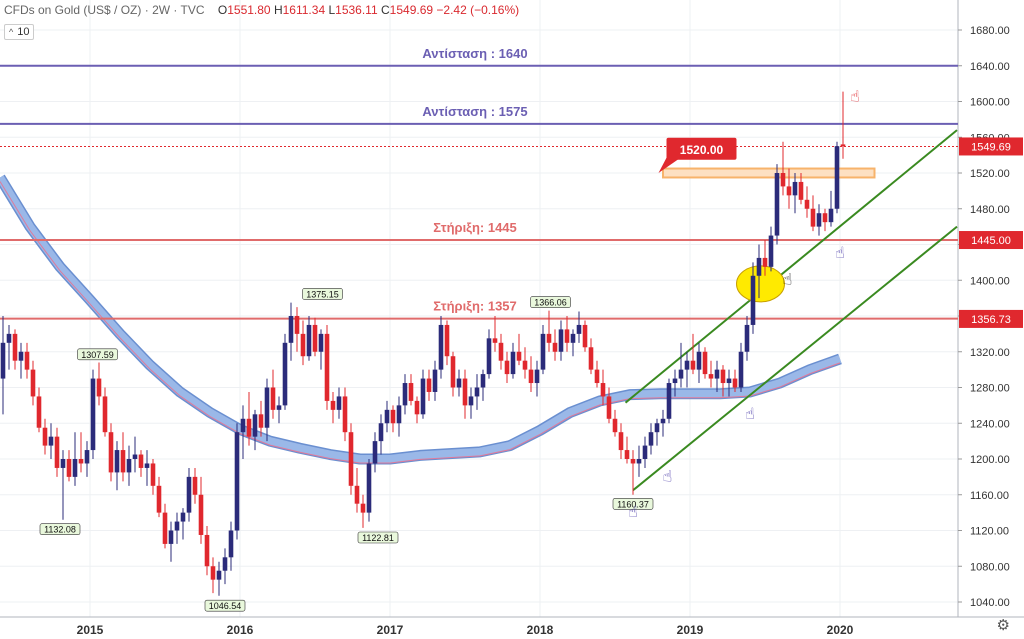  I want to click on close-label: C, so click(385, 10).